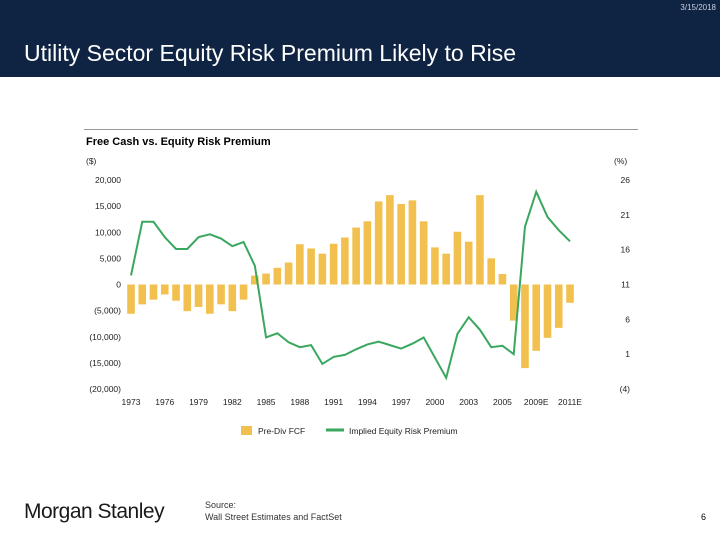 The height and width of the screenshot is (540, 720). What do you see at coordinates (703, 517) in the screenshot?
I see `page-number: 6` at bounding box center [703, 517].